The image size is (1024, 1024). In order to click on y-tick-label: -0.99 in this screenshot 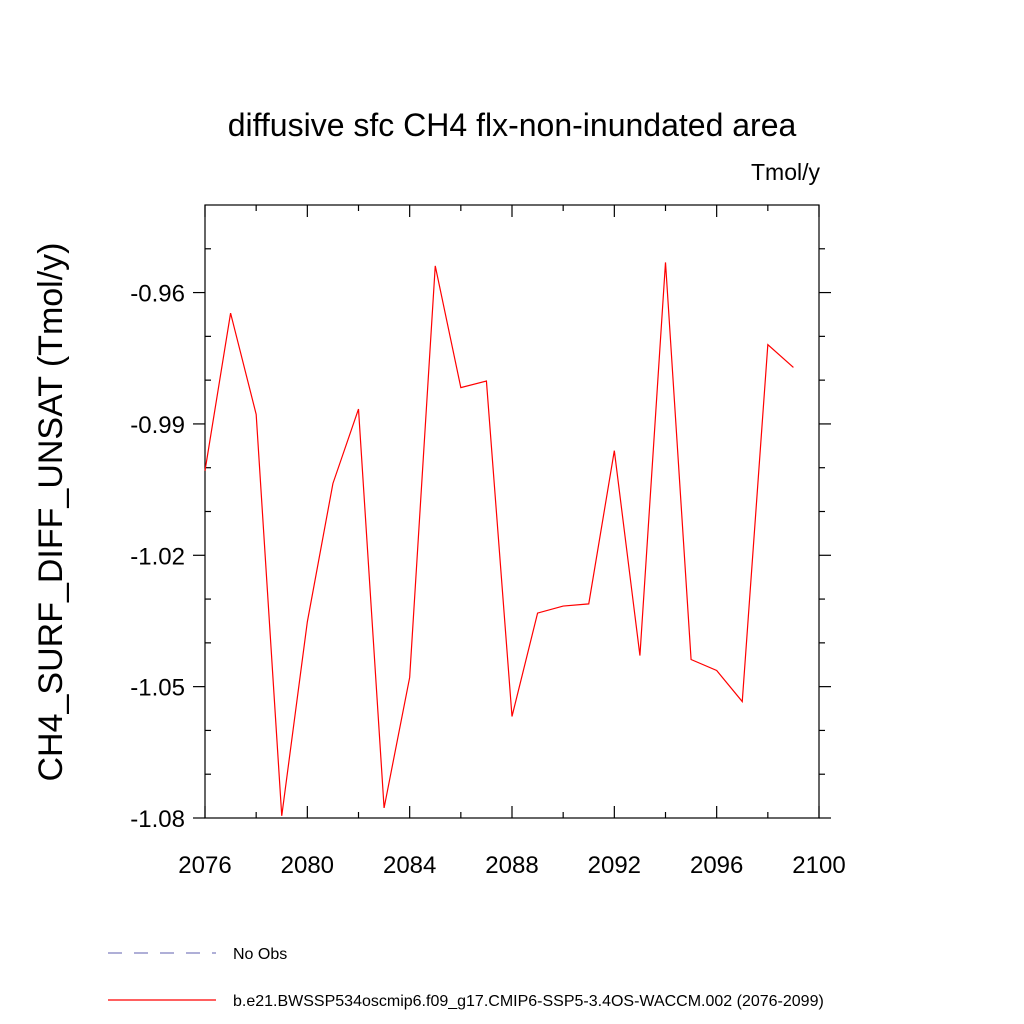, I will do `click(157, 425)`.